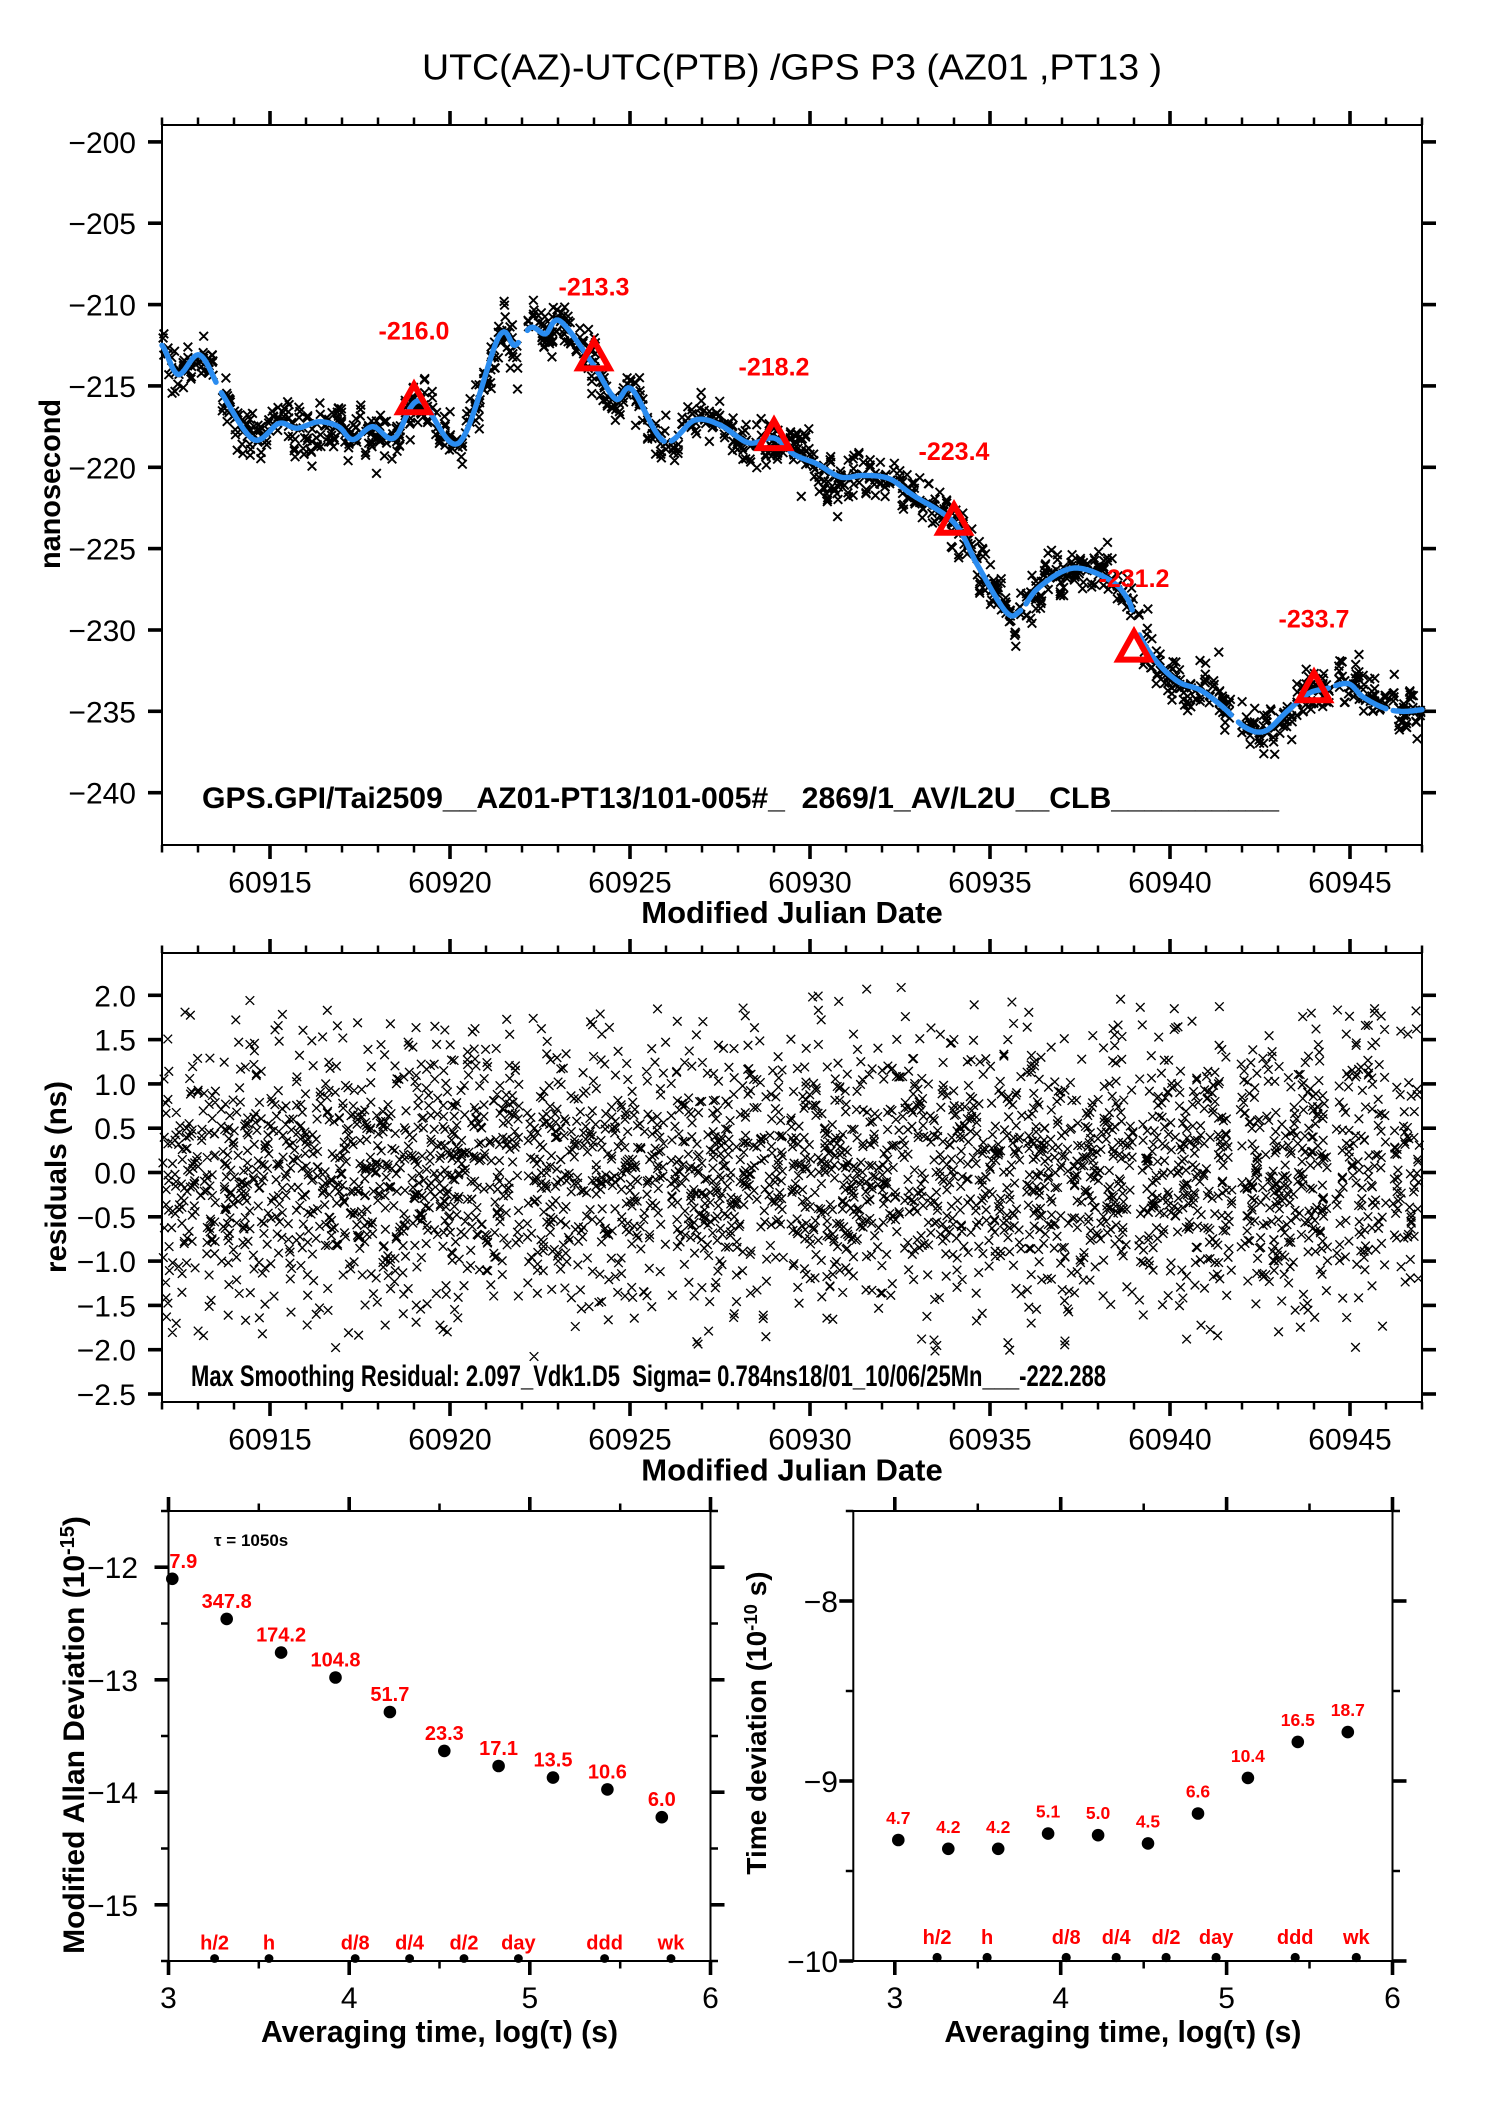 This screenshot has height=2105, width=1488. I want to click on svg-text: 60925, so click(629, 883).